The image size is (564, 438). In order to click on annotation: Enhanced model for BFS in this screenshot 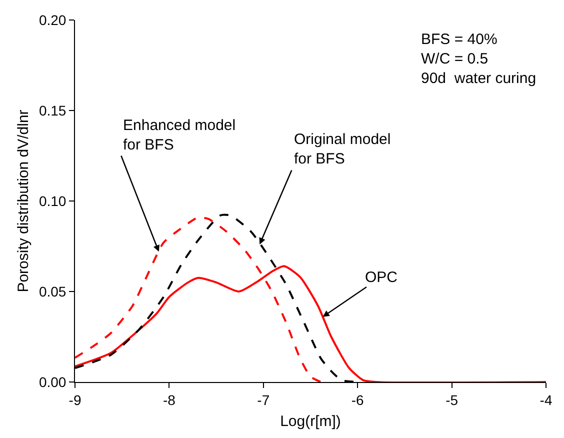, I will do `click(179, 135)`.